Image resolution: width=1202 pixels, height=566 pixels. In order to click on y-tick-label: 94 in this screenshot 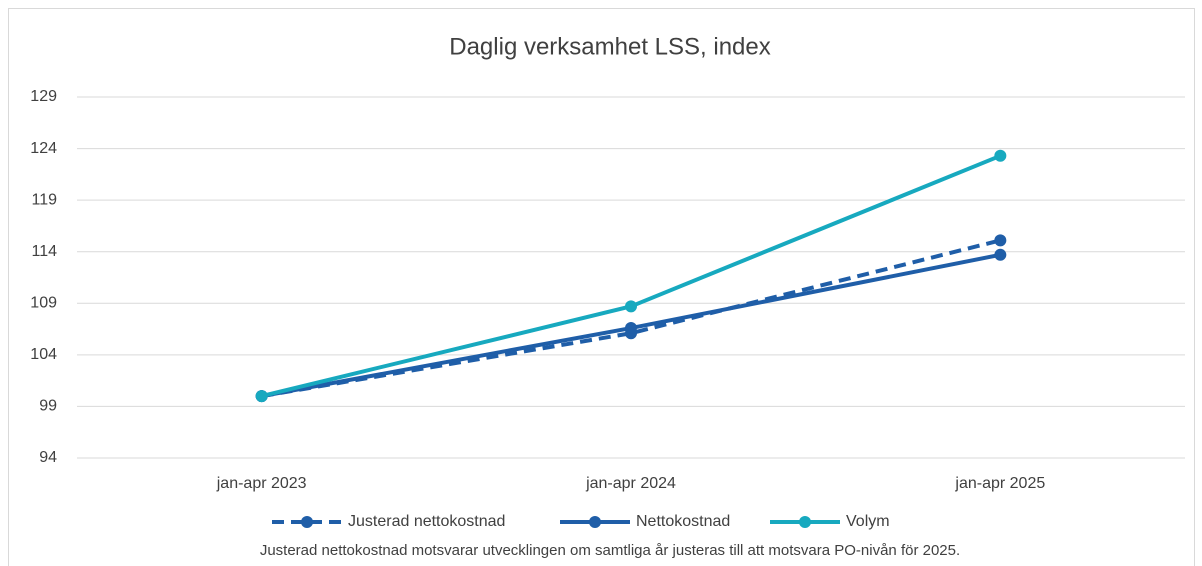, I will do `click(48, 457)`.